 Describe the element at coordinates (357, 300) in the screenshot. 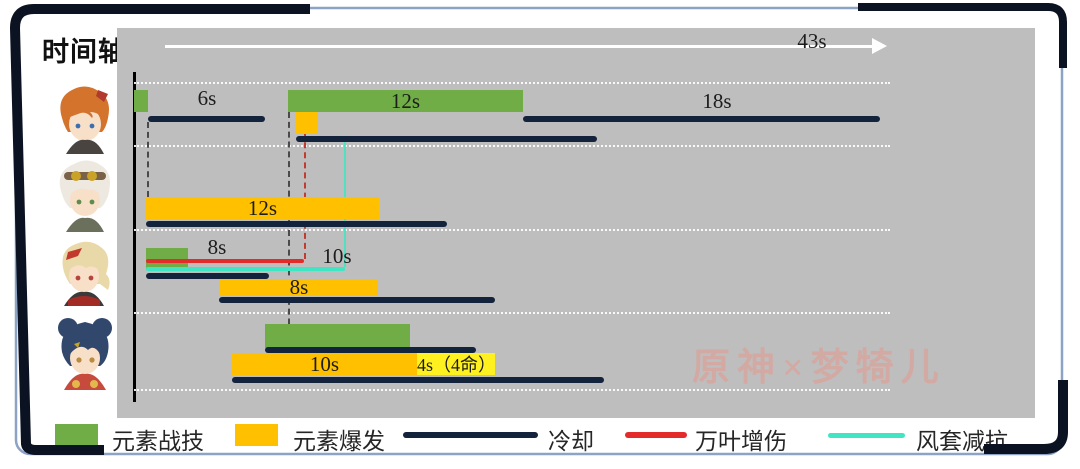

I see `kazuha-burst-cooldown-line` at that location.